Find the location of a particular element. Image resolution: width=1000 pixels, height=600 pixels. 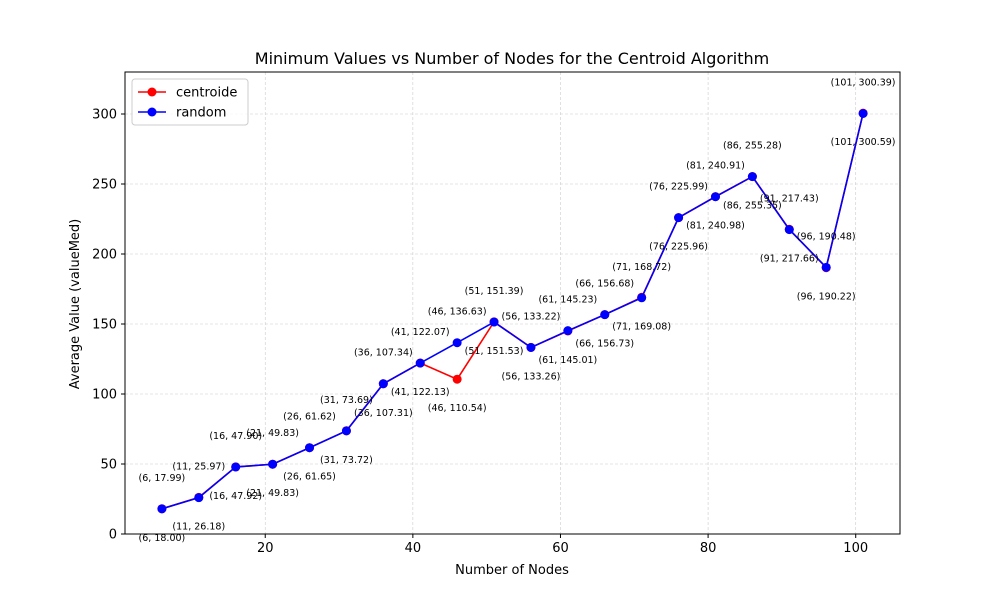

legend-marker-random is located at coordinates (152, 112).